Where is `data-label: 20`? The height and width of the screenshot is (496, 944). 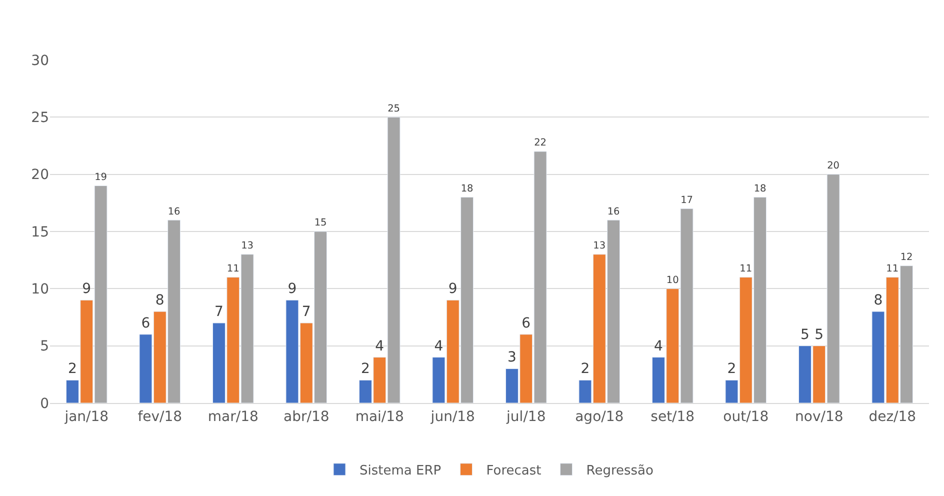 data-label: 20 is located at coordinates (833, 166).